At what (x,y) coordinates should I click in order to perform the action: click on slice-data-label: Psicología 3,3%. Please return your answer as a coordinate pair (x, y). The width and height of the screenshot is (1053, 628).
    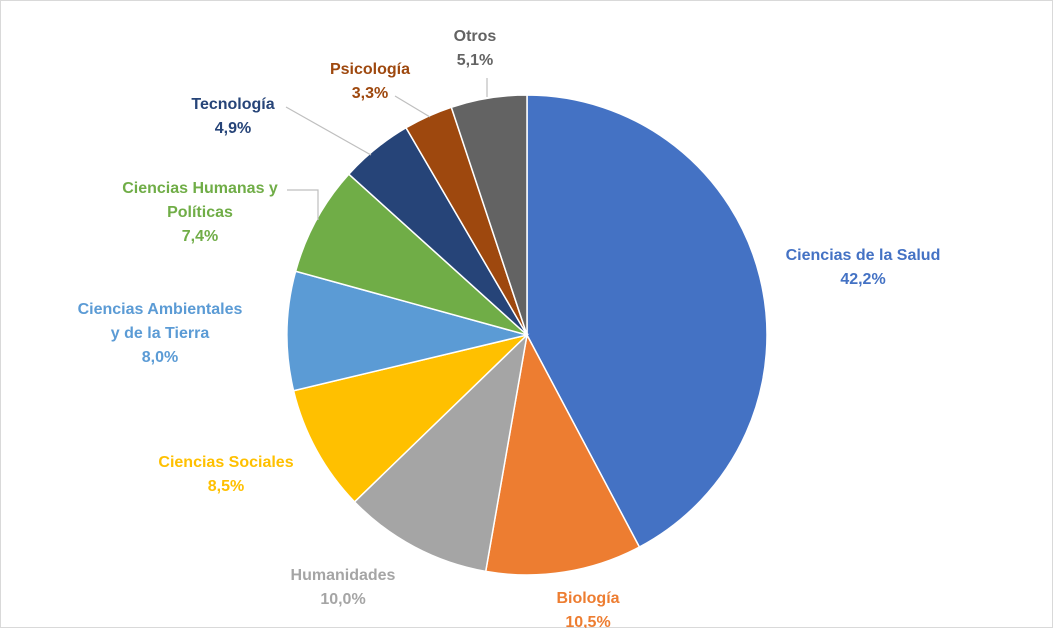
    Looking at the image, I should click on (370, 81).